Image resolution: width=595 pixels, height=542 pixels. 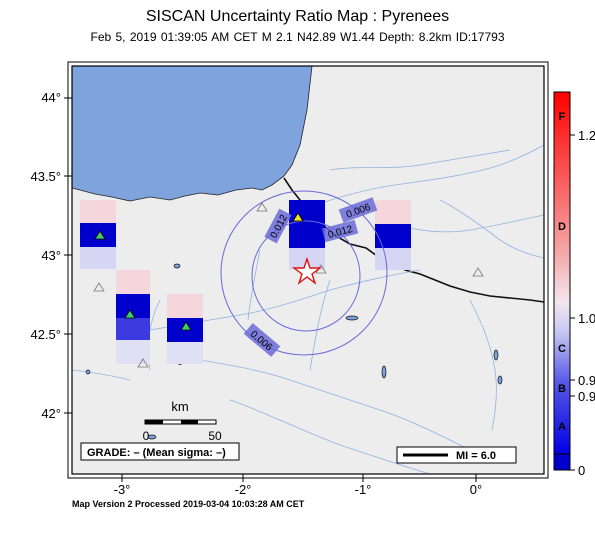 I want to click on scale-bar: km 0 50, so click(x=182, y=421).